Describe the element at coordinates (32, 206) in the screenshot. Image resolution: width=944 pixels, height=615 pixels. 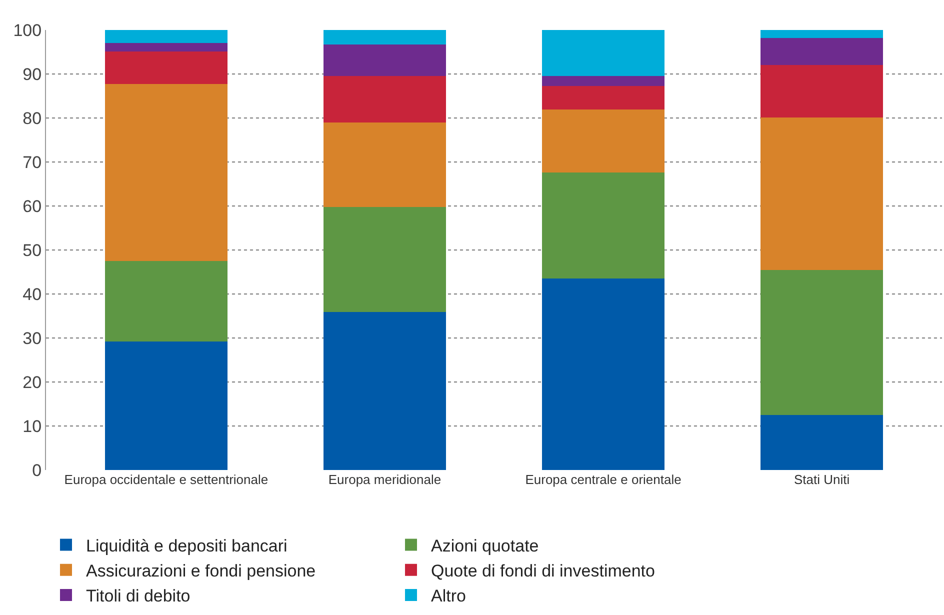
I see `y-tick-label: 60` at that location.